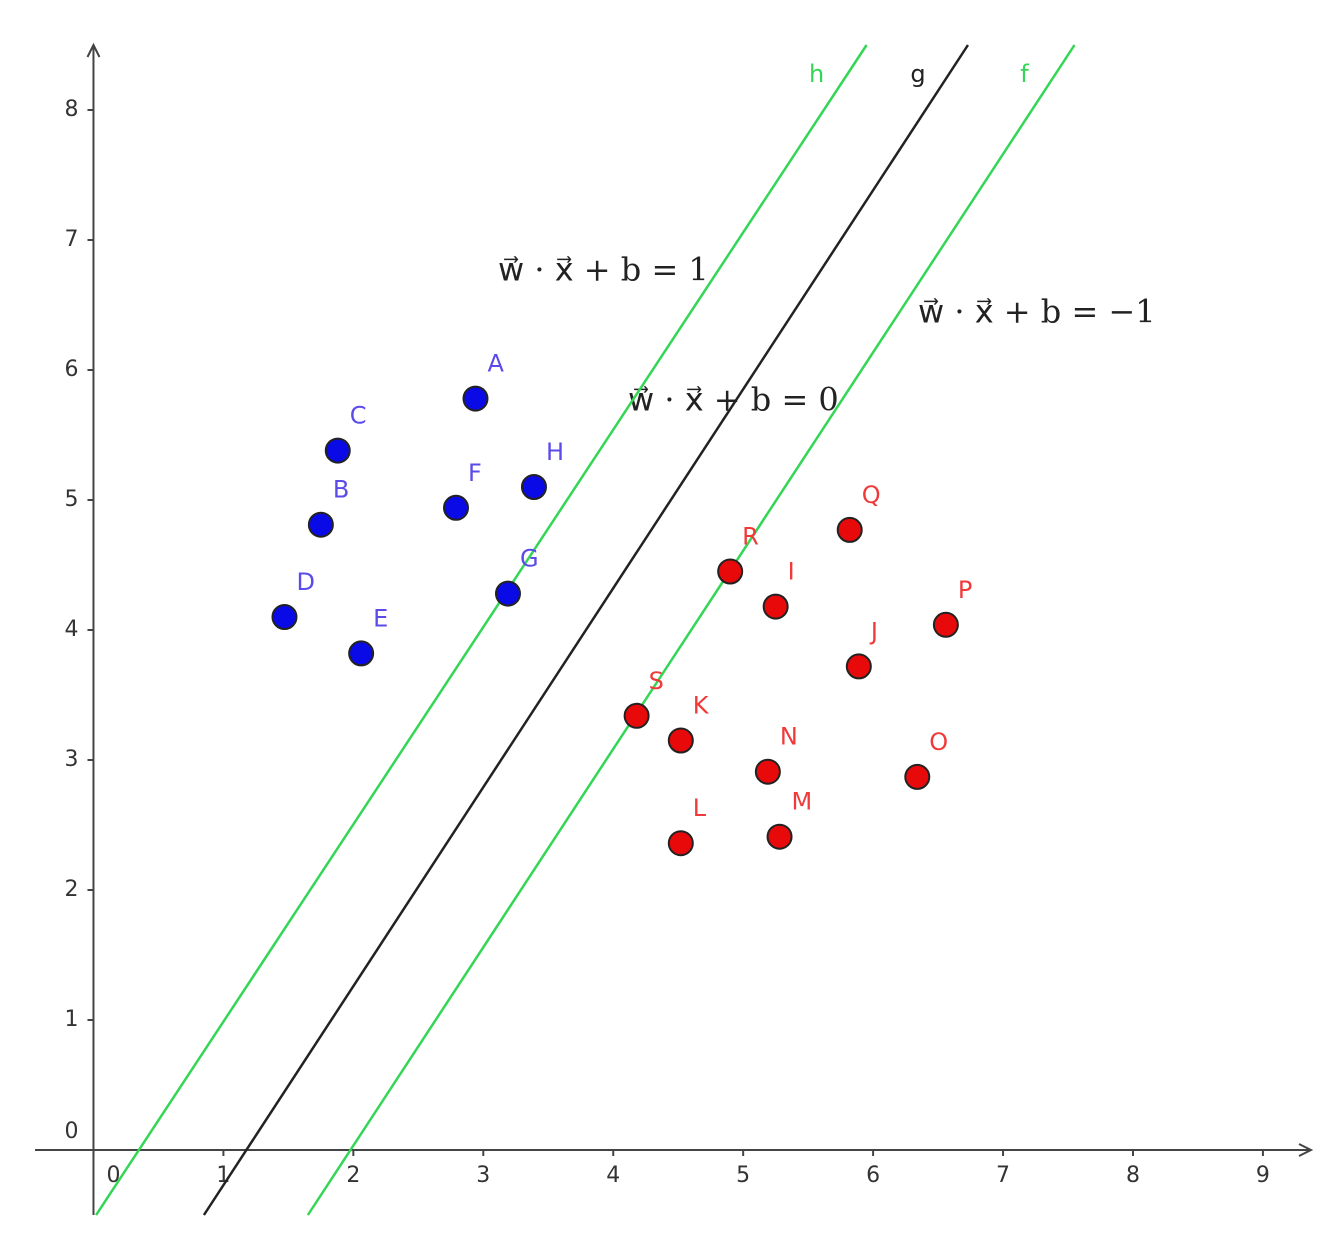 The width and height of the screenshot is (1339, 1246). What do you see at coordinates (495, 364) in the screenshot?
I see `point-label: A` at bounding box center [495, 364].